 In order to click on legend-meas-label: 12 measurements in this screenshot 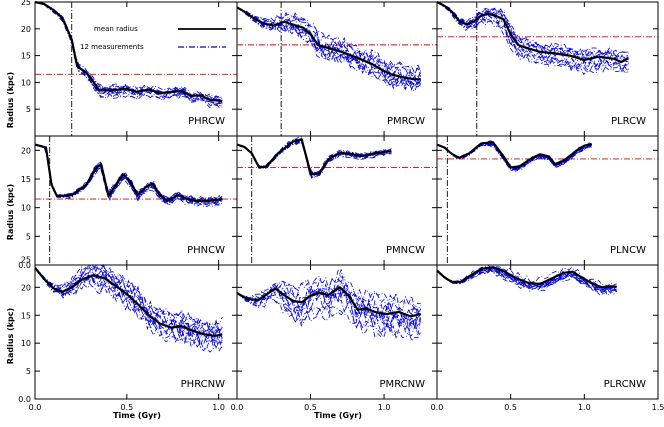, I will do `click(112, 47)`.